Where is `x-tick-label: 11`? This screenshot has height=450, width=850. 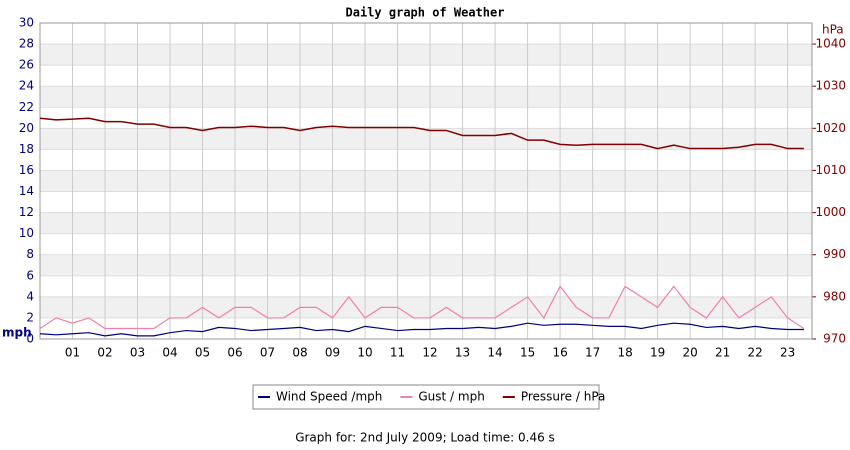
x-tick-label: 11 is located at coordinates (397, 353).